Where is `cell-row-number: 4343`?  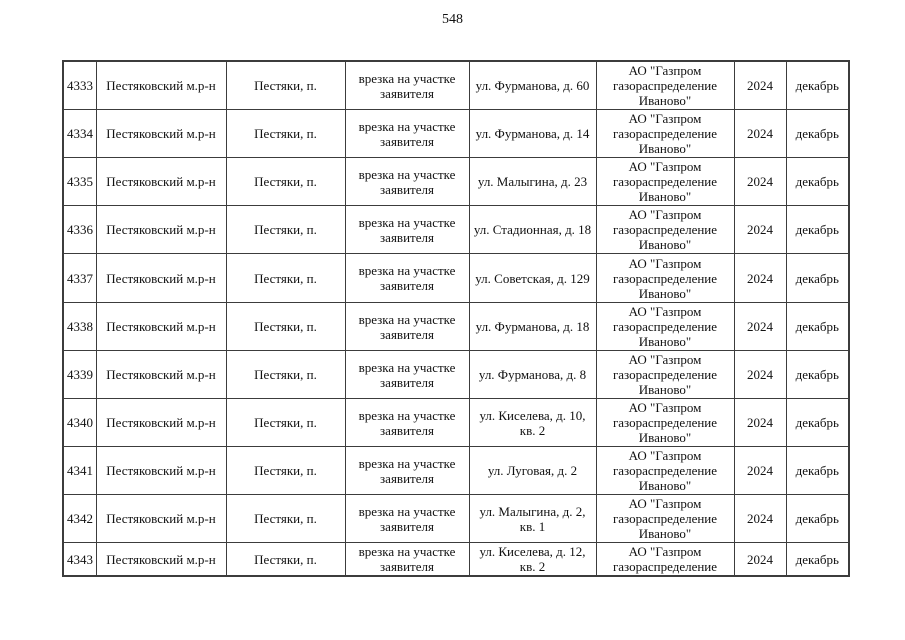
cell-row-number: 4343 is located at coordinates (79, 559).